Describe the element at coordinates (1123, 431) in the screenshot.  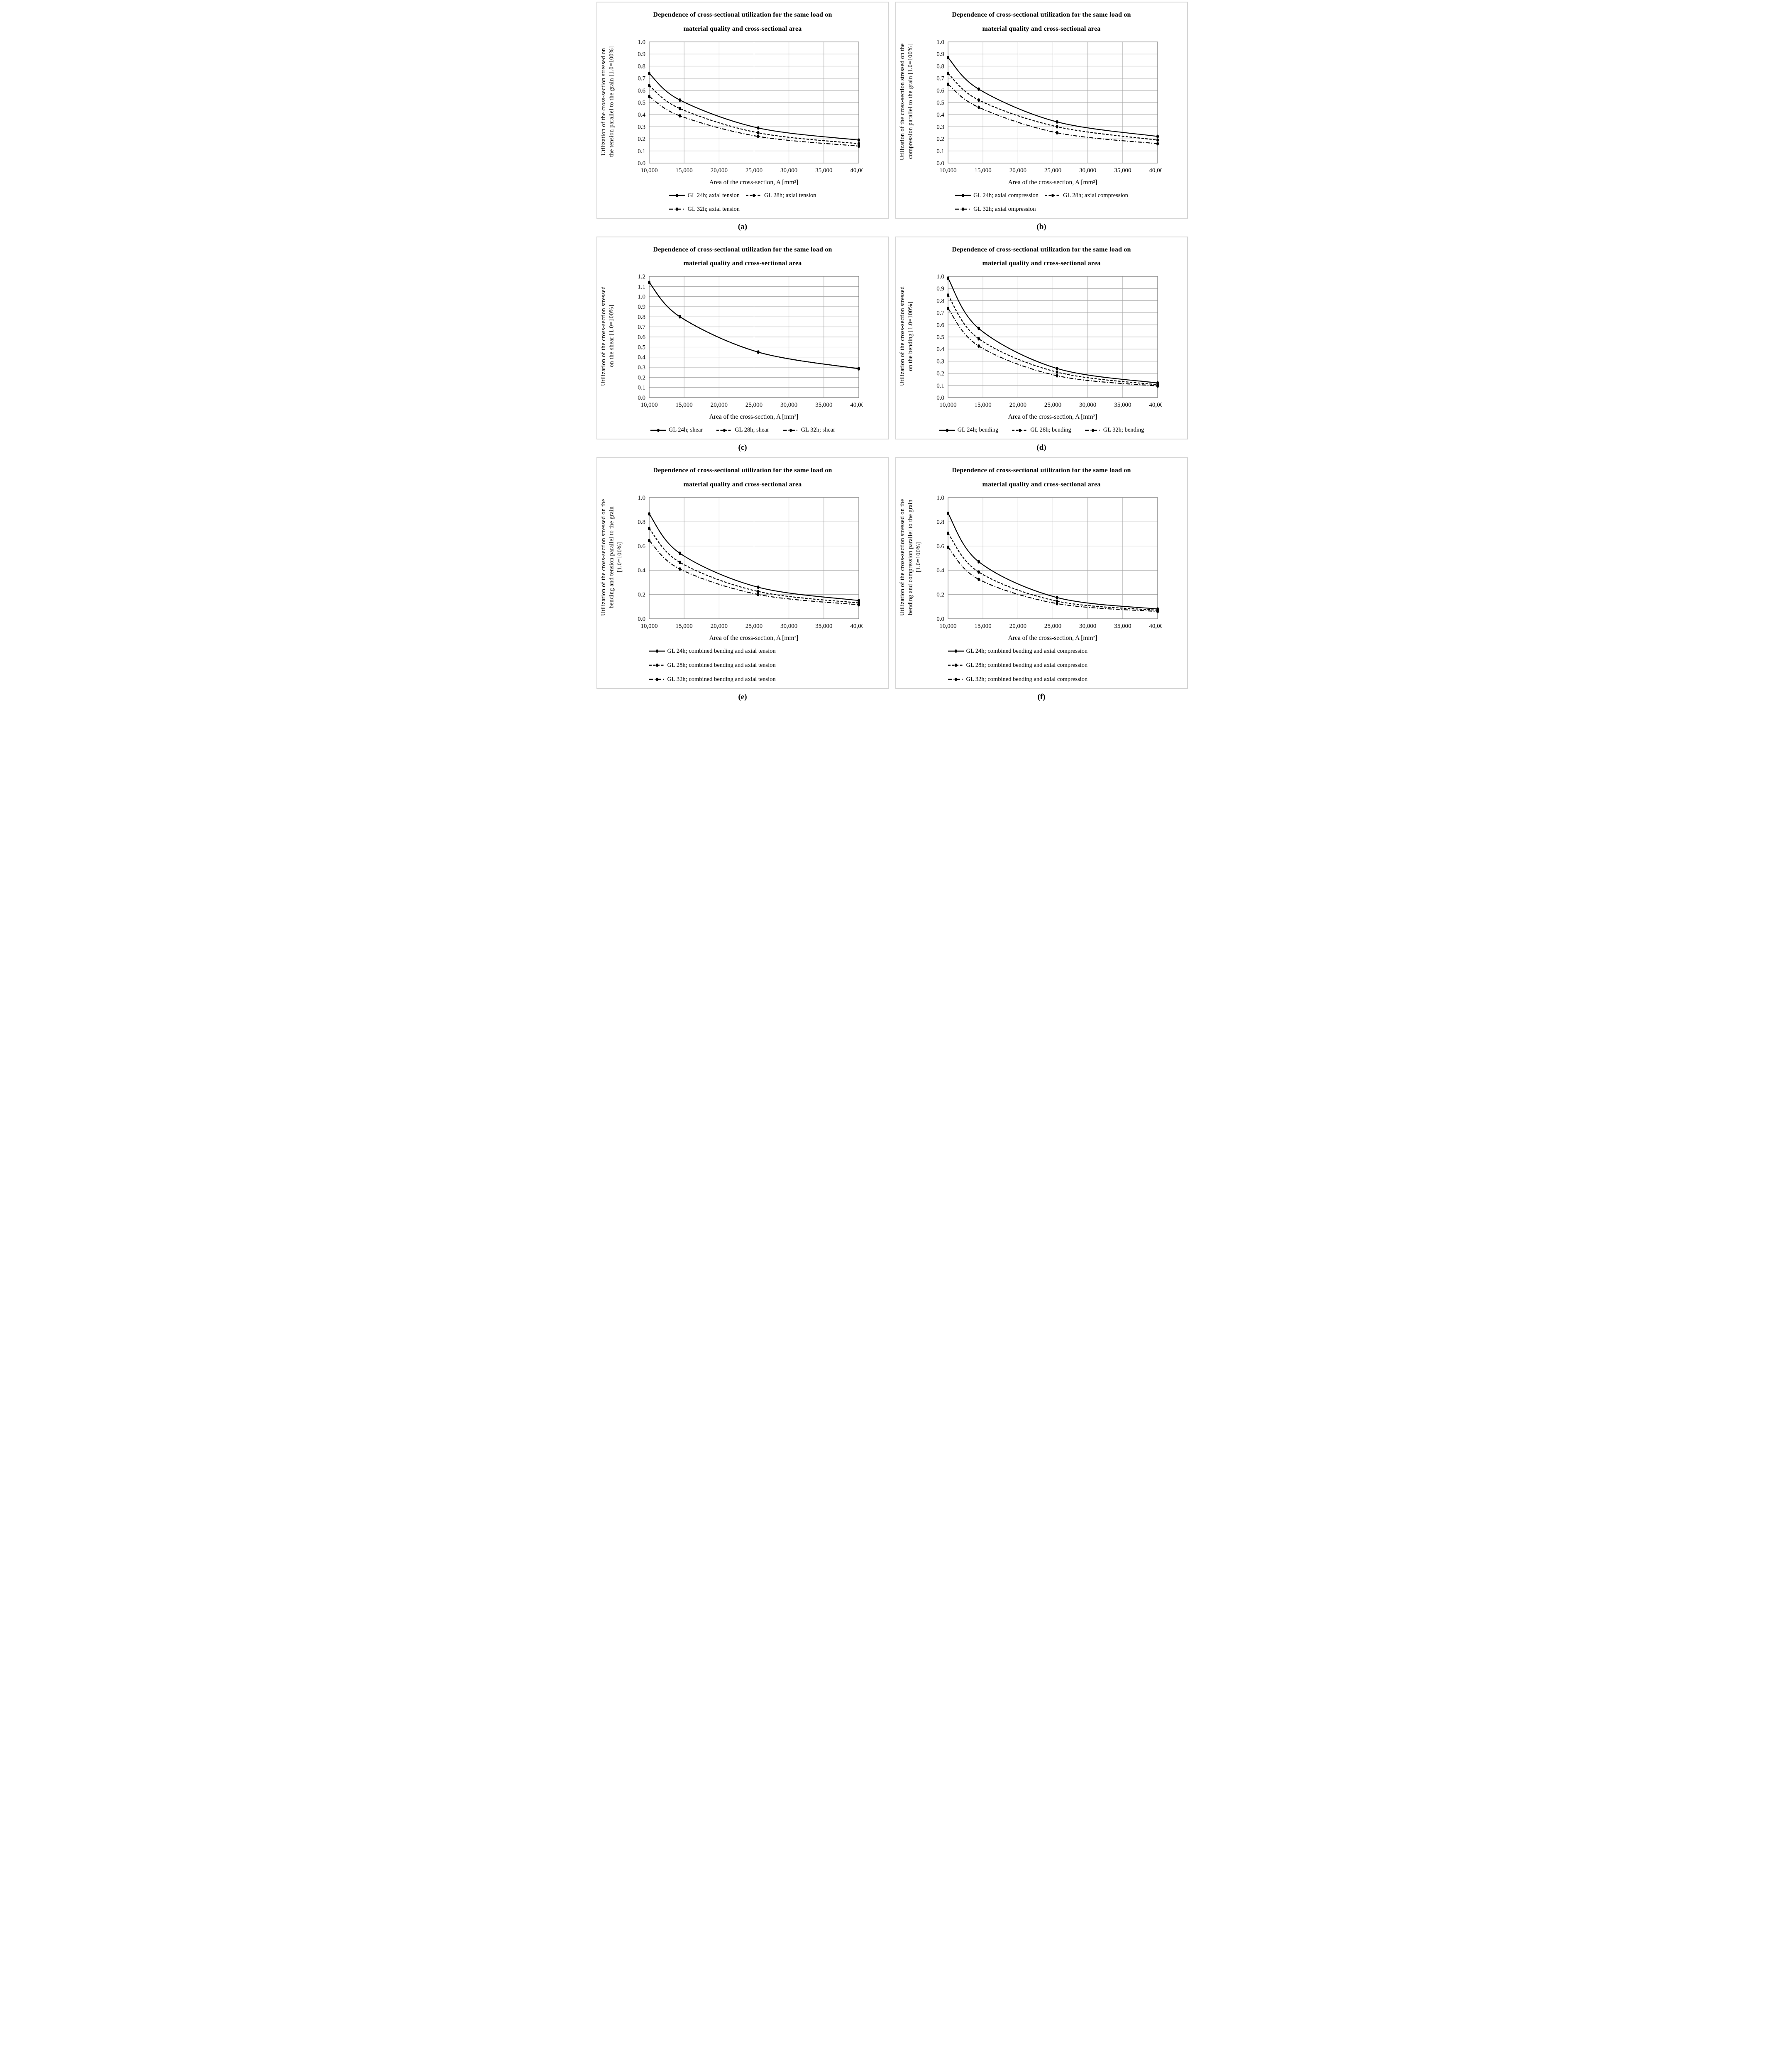
I see `legend-label: GL 32h; bending` at that location.